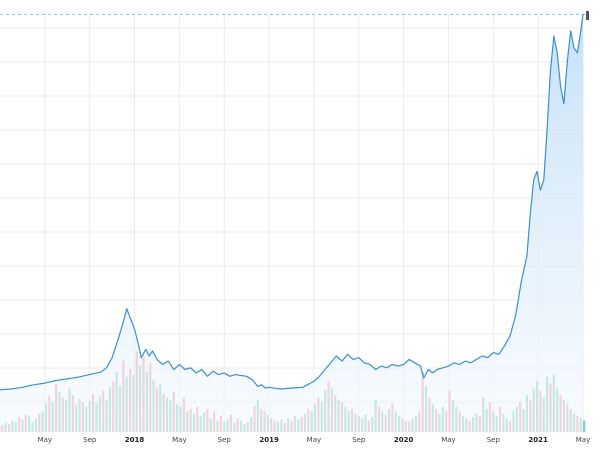 Image resolution: width=600 pixels, height=451 pixels. Describe the element at coordinates (538, 440) in the screenshot. I see `x-tick-label: 2021` at that location.